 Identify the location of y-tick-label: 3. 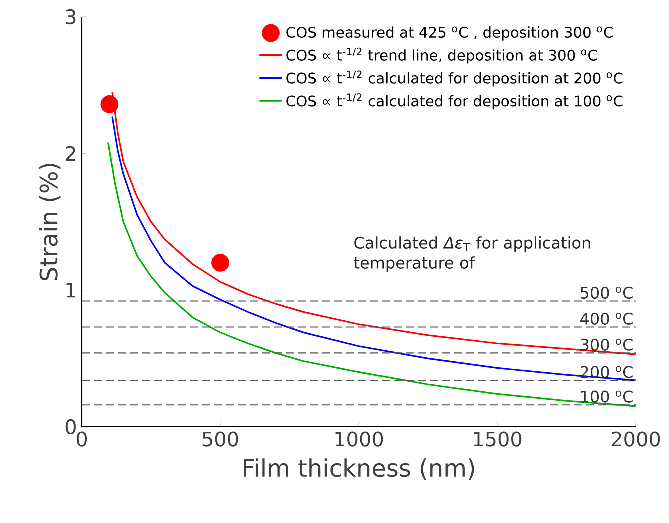
(71, 17).